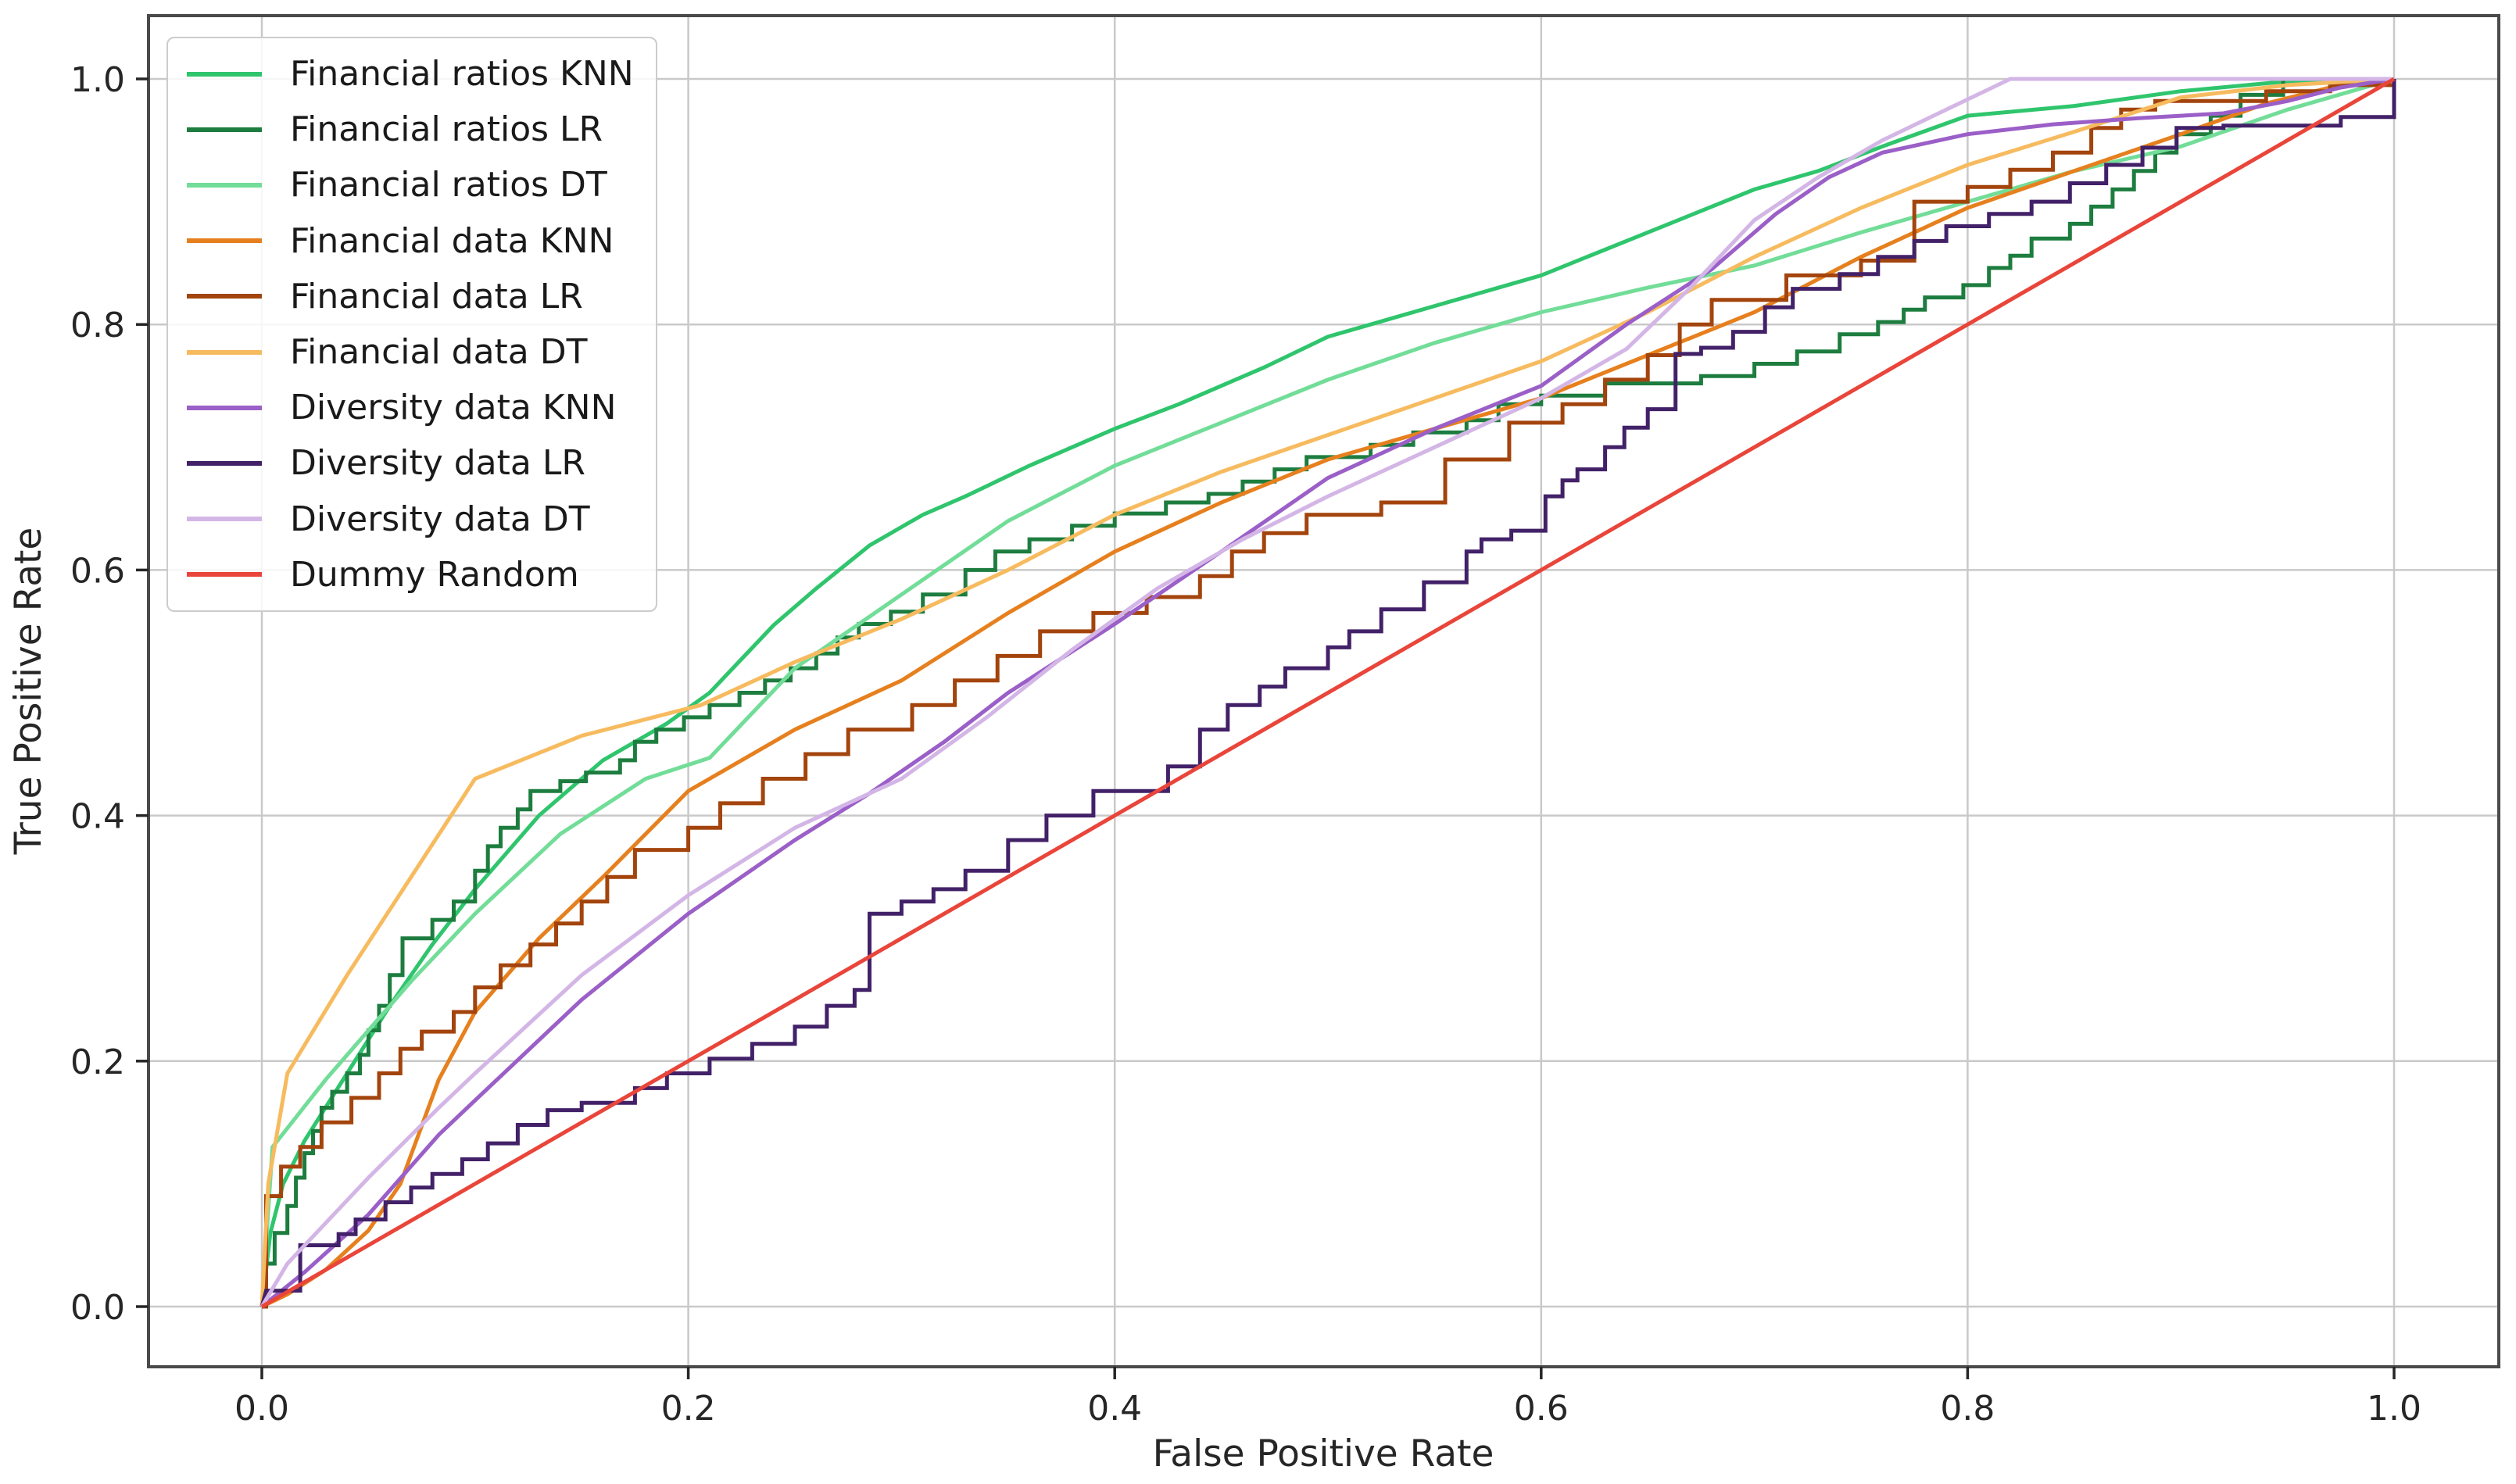  I want to click on x-axis-label: False Positive Rate, so click(1323, 1453).